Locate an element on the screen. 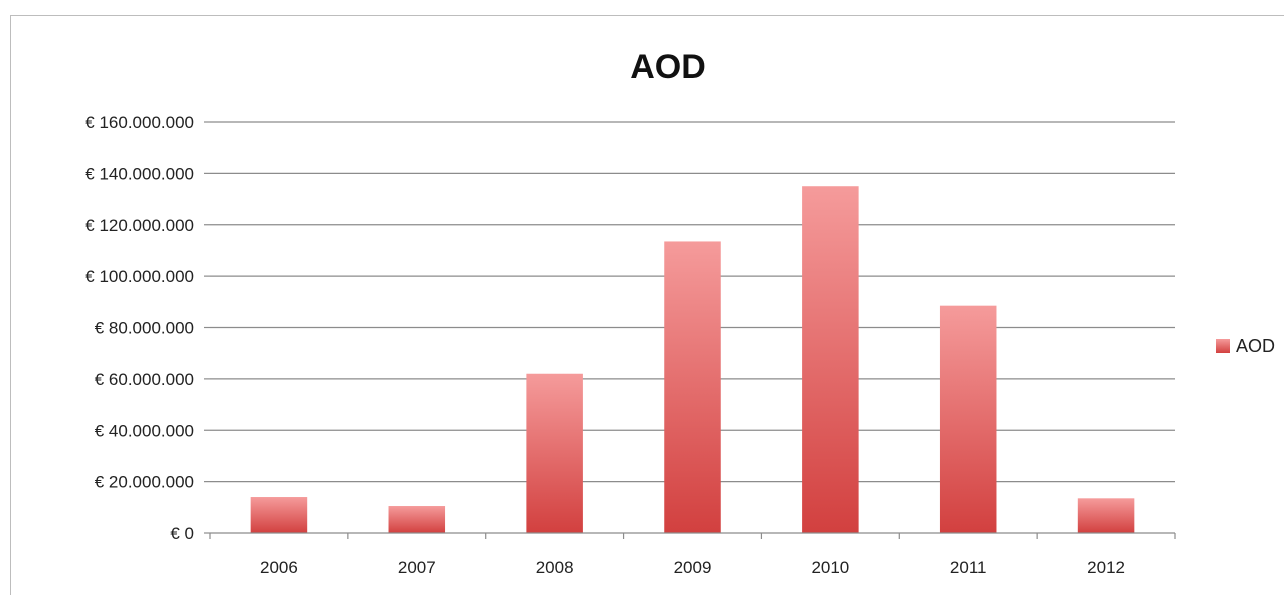  x-axis-tick-labels: 2006 2007 2008 2009 2010 2011 2012 is located at coordinates (692, 555).